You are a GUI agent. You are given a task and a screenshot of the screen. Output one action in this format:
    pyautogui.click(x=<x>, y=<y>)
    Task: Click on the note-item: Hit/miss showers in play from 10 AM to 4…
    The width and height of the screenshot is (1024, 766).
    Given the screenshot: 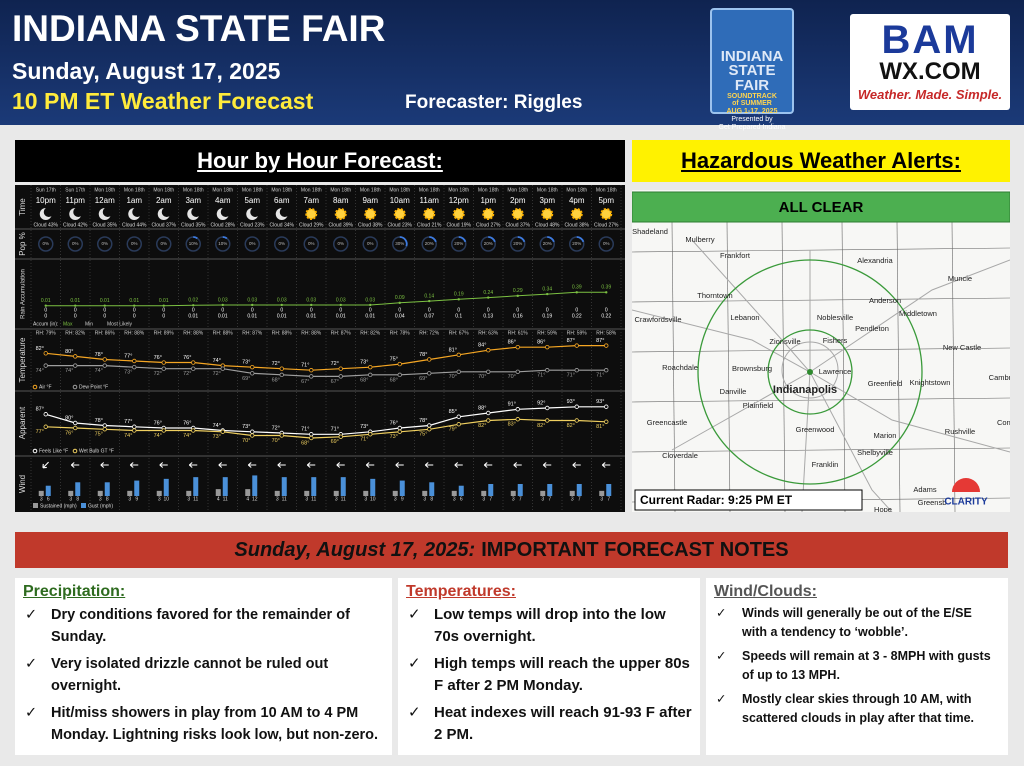 What is the action you would take?
    pyautogui.click(x=203, y=724)
    